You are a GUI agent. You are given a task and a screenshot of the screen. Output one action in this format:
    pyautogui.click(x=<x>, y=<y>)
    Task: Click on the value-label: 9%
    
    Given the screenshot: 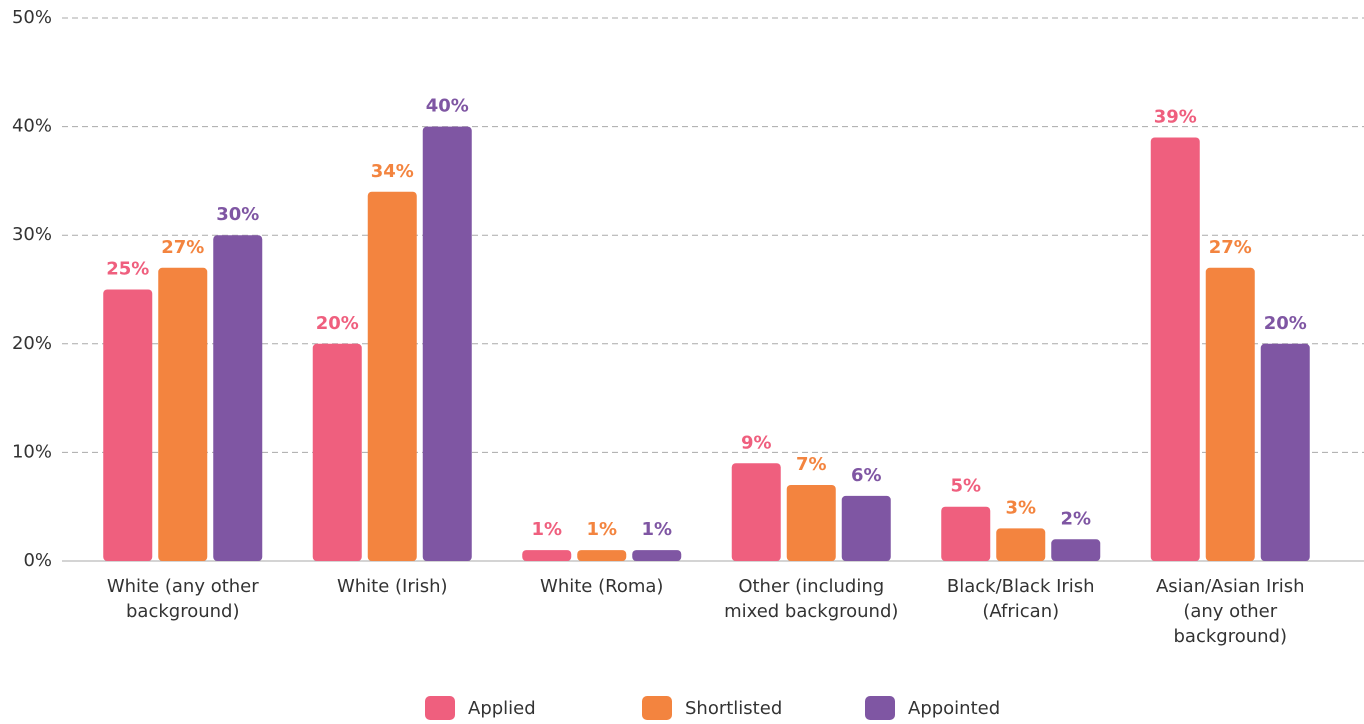 What is the action you would take?
    pyautogui.click(x=756, y=442)
    